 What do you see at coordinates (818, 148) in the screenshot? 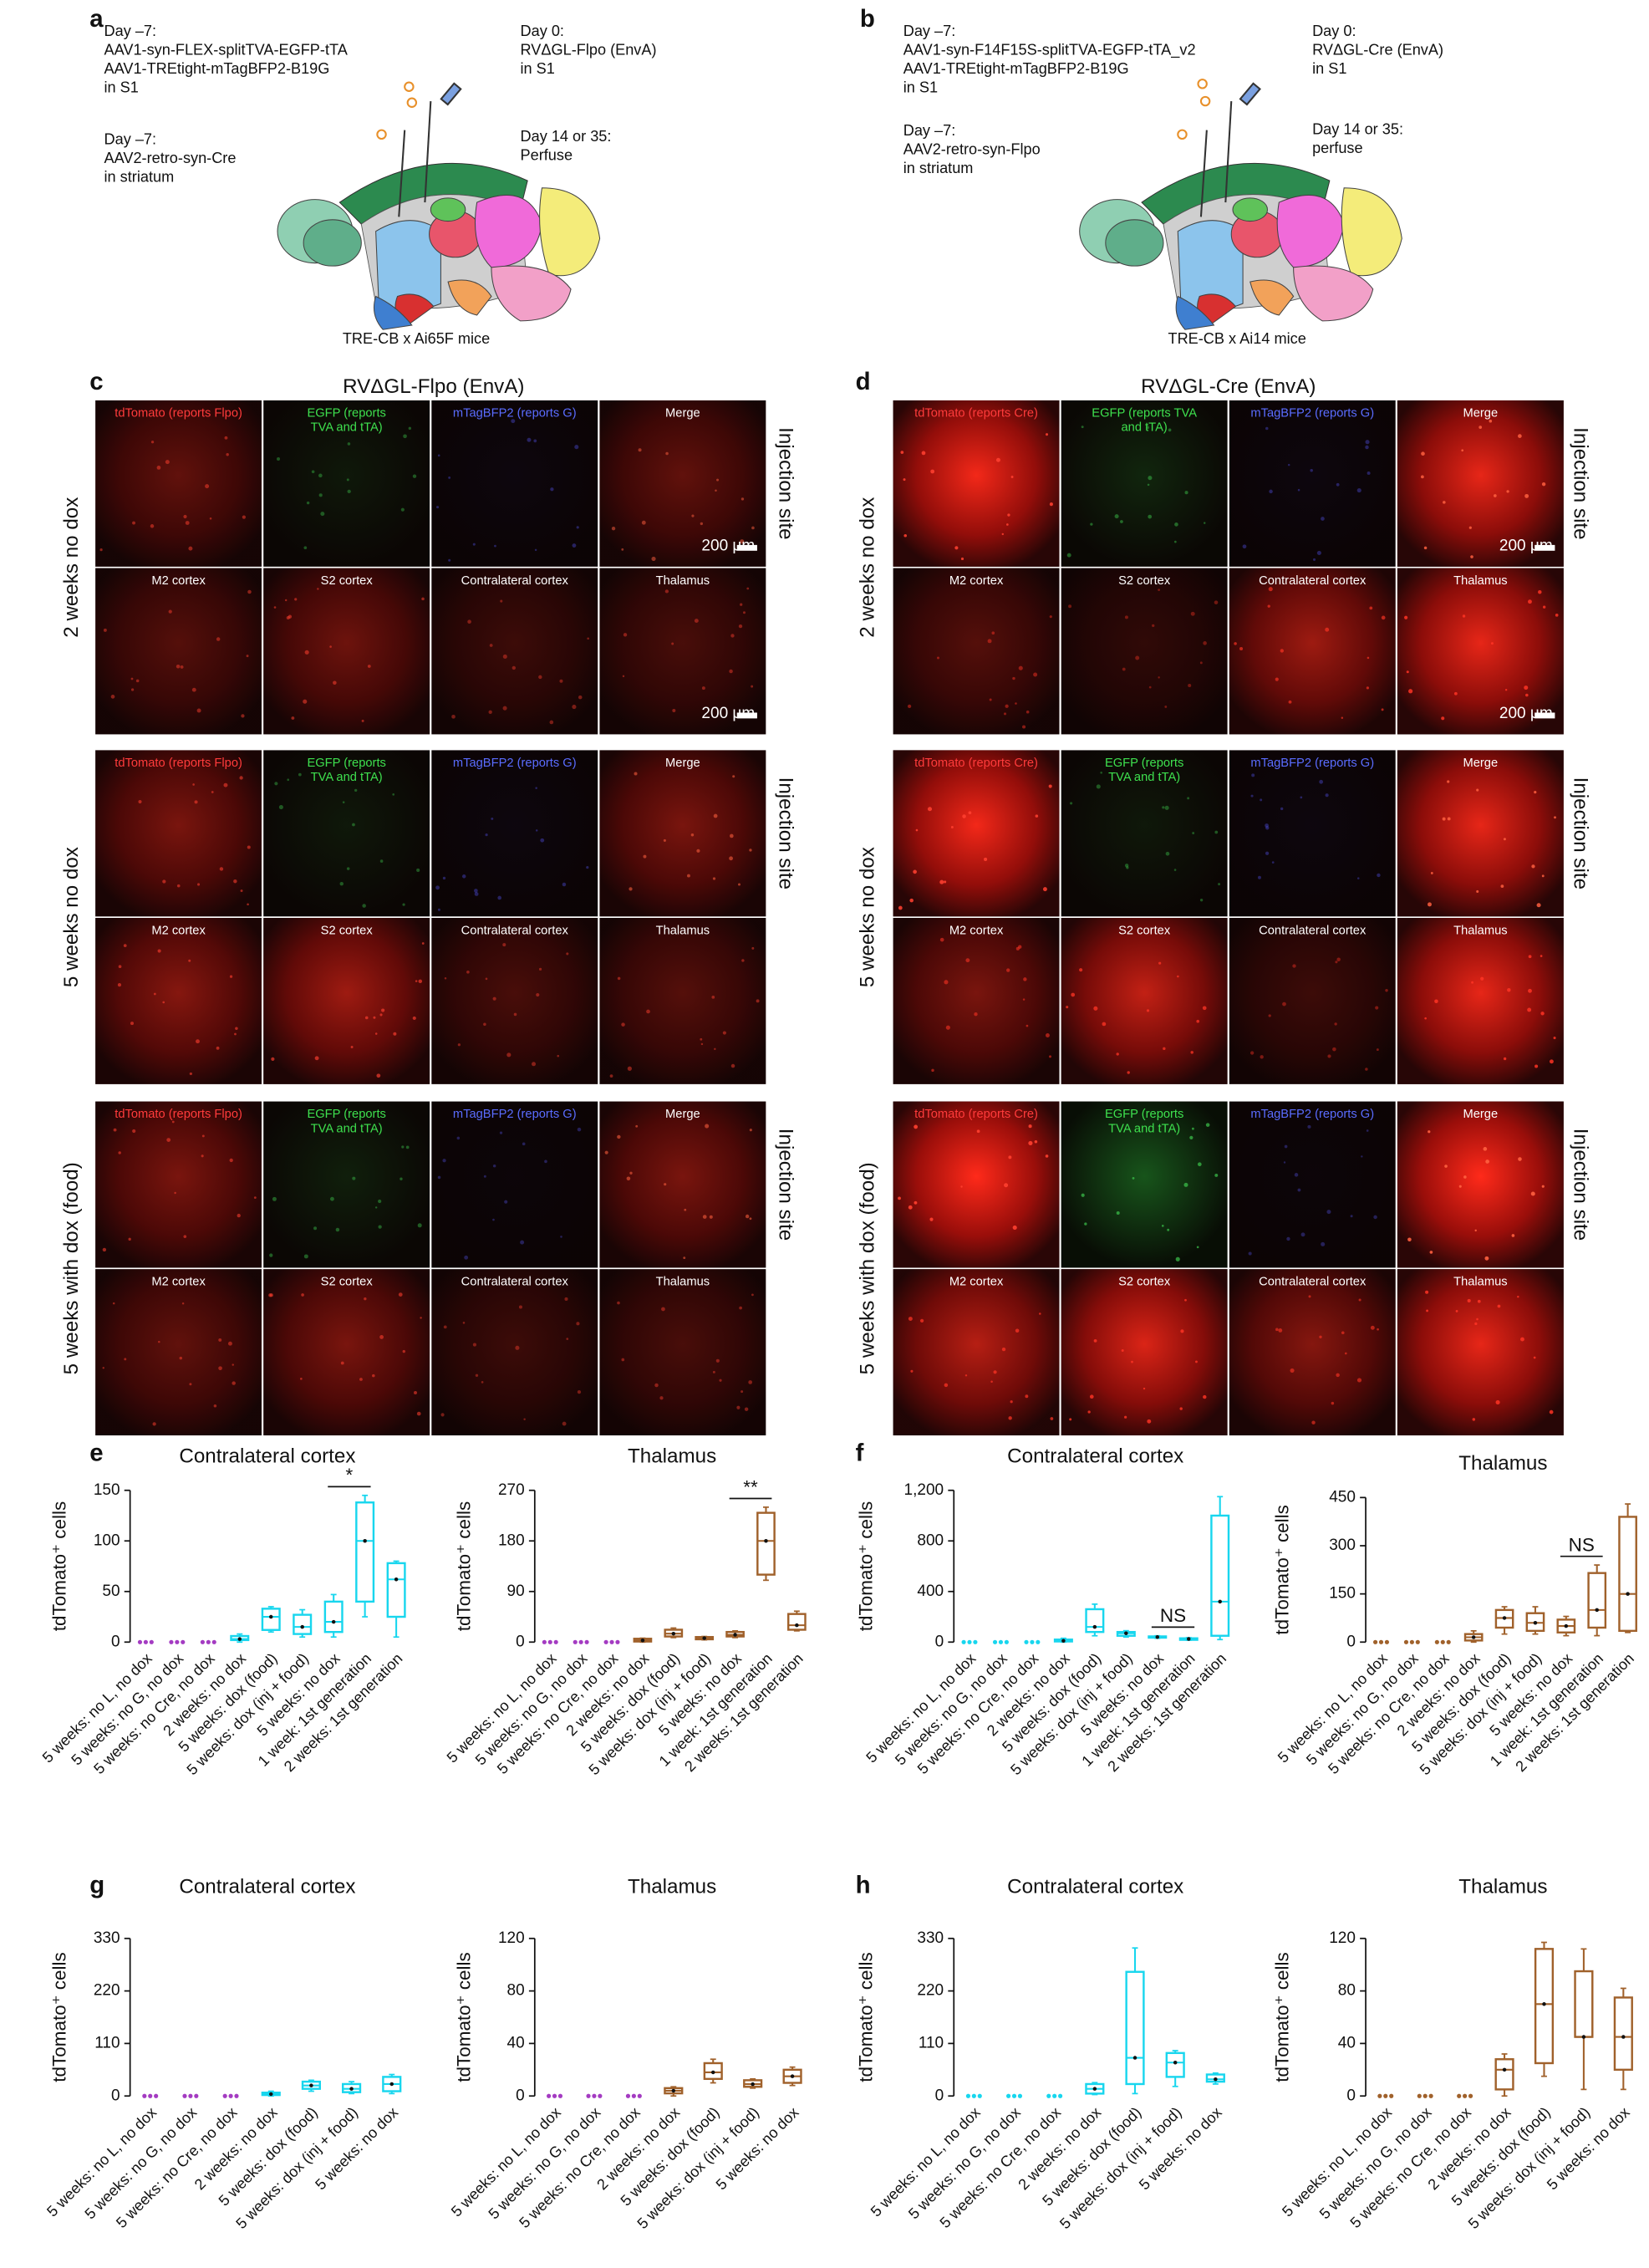
I see `injection-needles` at bounding box center [818, 148].